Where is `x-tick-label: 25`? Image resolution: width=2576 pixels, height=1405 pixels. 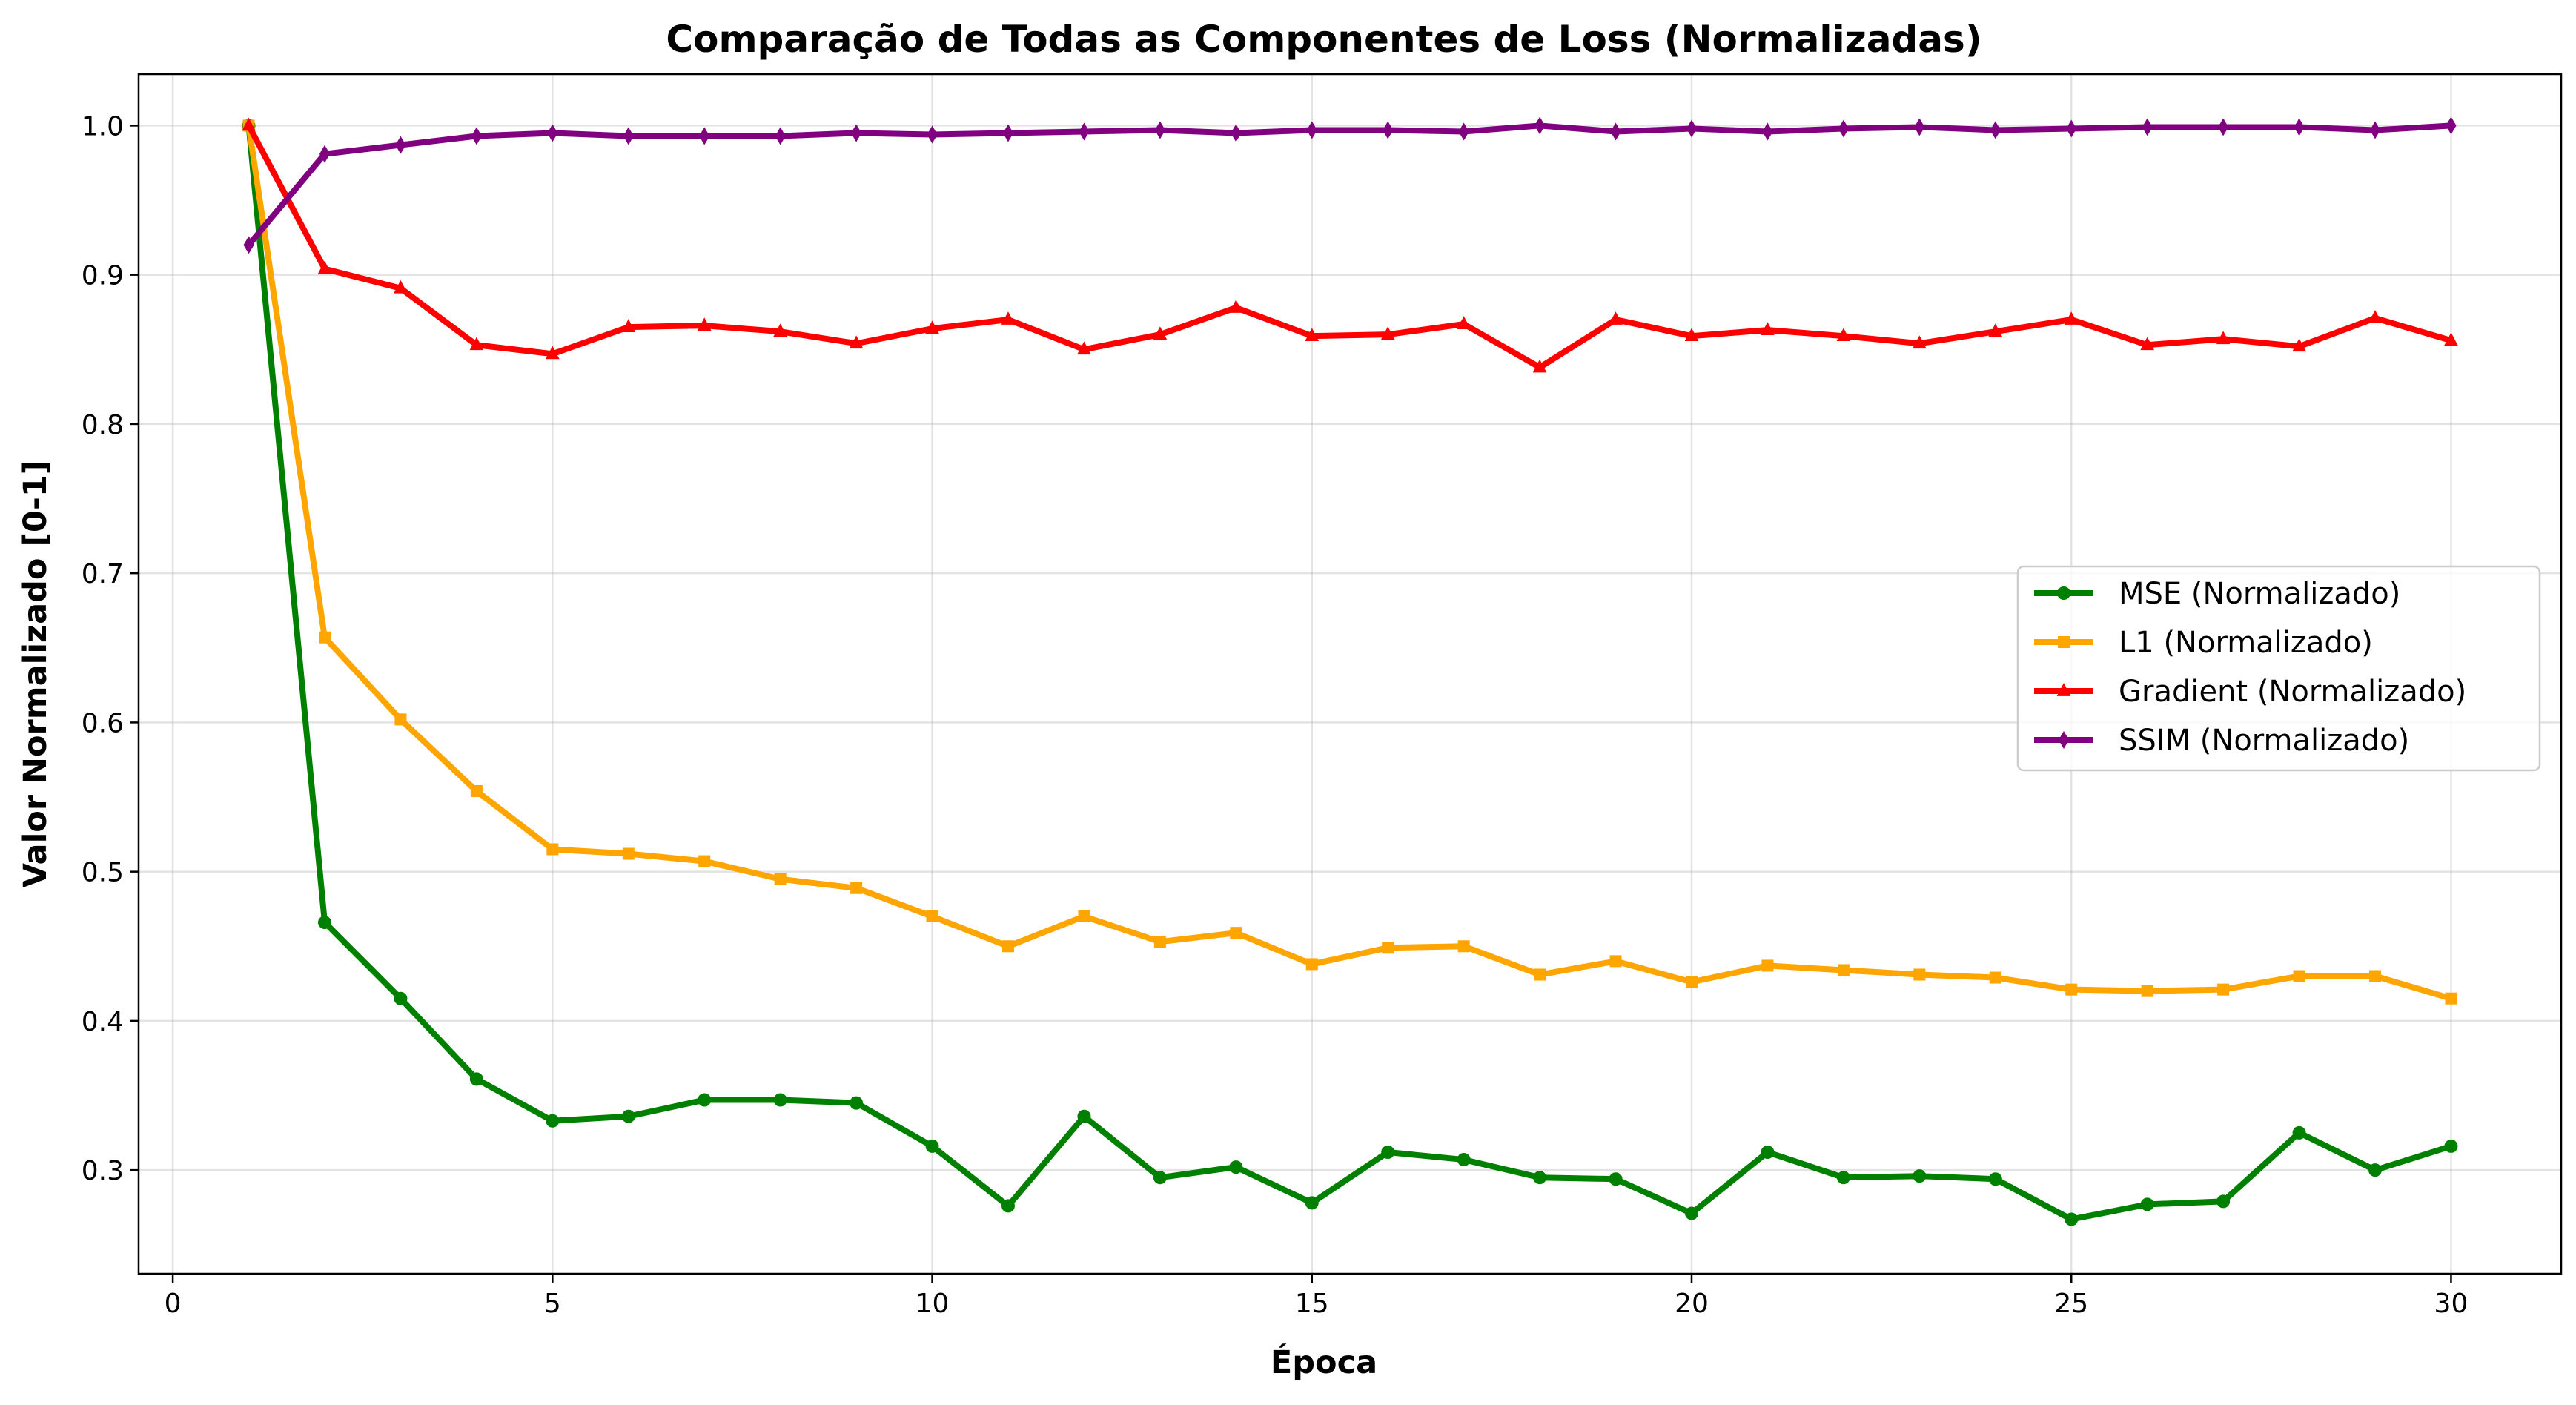 x-tick-label: 25 is located at coordinates (2071, 1304).